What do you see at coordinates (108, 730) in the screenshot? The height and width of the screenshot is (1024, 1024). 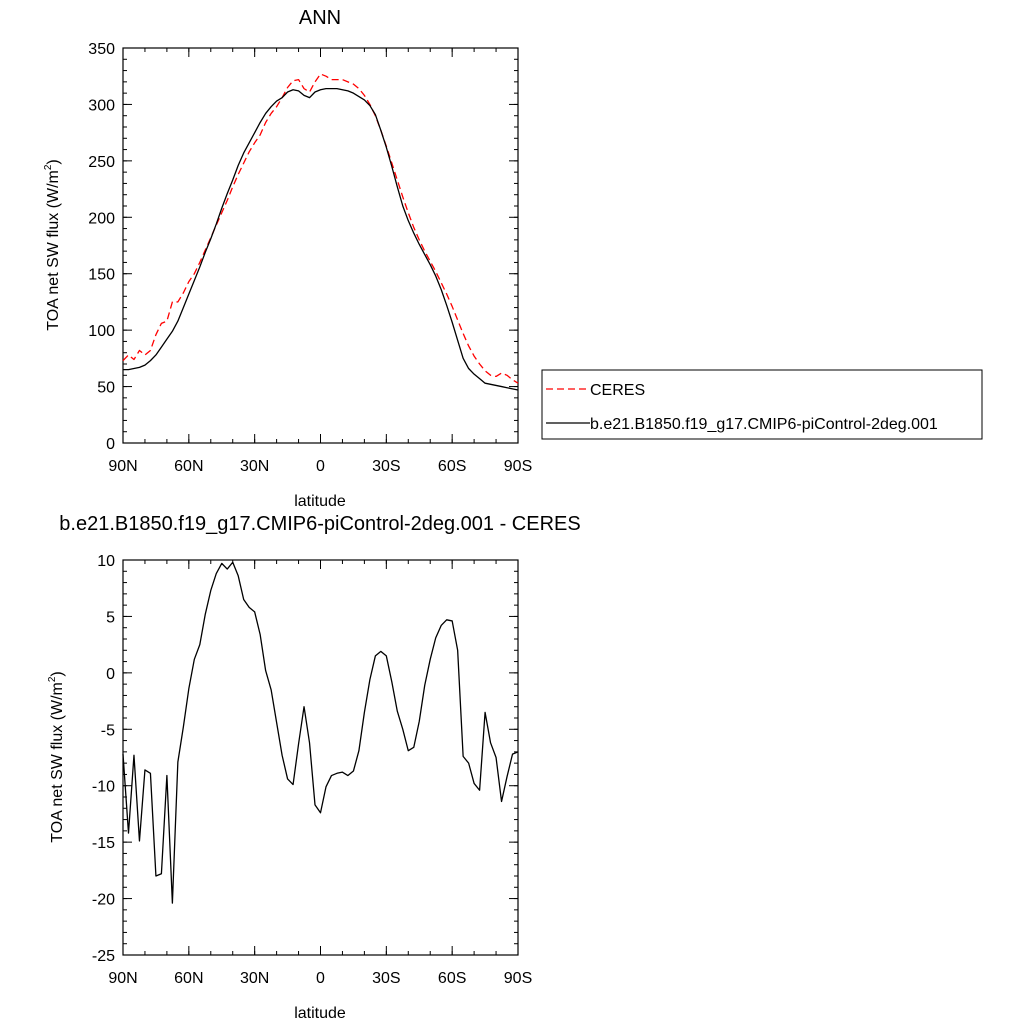 I see `y-tick-label: -5` at bounding box center [108, 730].